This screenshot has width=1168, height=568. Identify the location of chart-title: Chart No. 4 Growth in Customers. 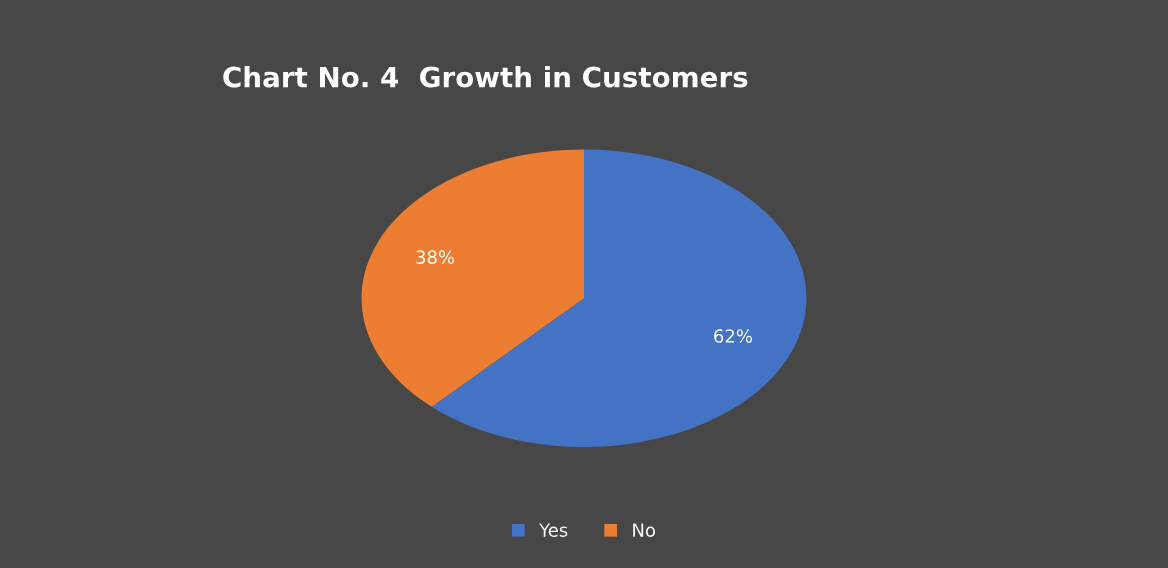
(485, 77).